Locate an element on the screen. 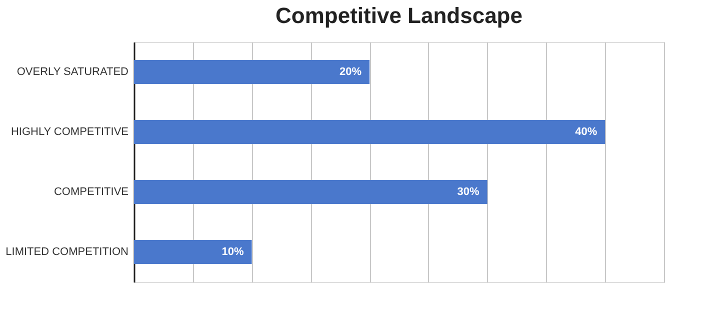 The height and width of the screenshot is (332, 706). data-label: 20% is located at coordinates (351, 72).